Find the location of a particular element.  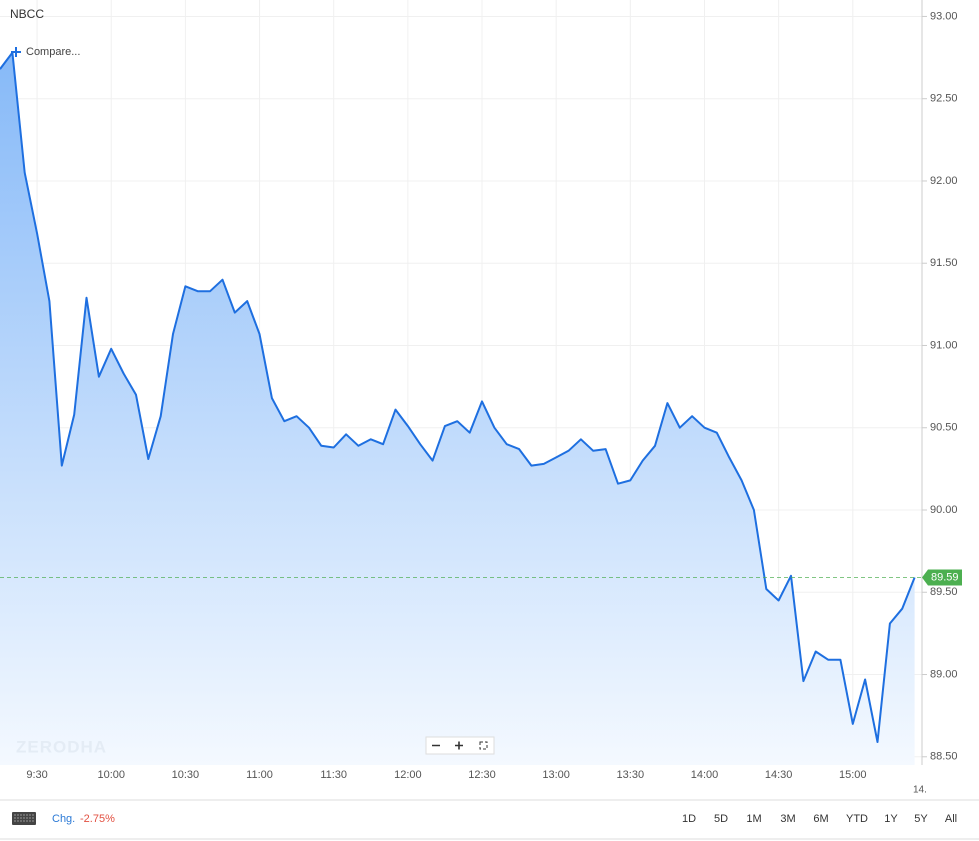

range-button: 1M is located at coordinates (753, 819).